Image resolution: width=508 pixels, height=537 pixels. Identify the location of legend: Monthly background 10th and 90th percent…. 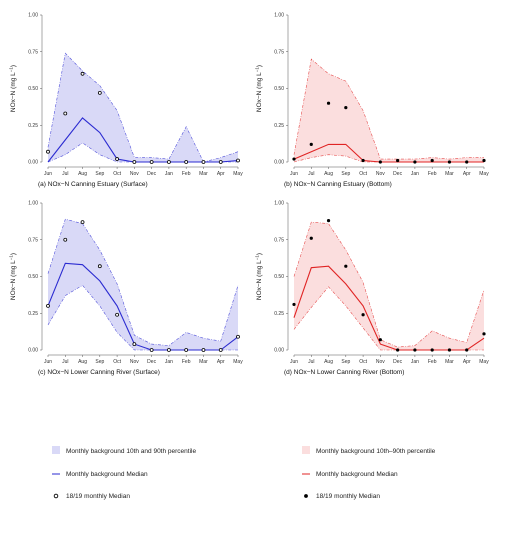
(244, 473).